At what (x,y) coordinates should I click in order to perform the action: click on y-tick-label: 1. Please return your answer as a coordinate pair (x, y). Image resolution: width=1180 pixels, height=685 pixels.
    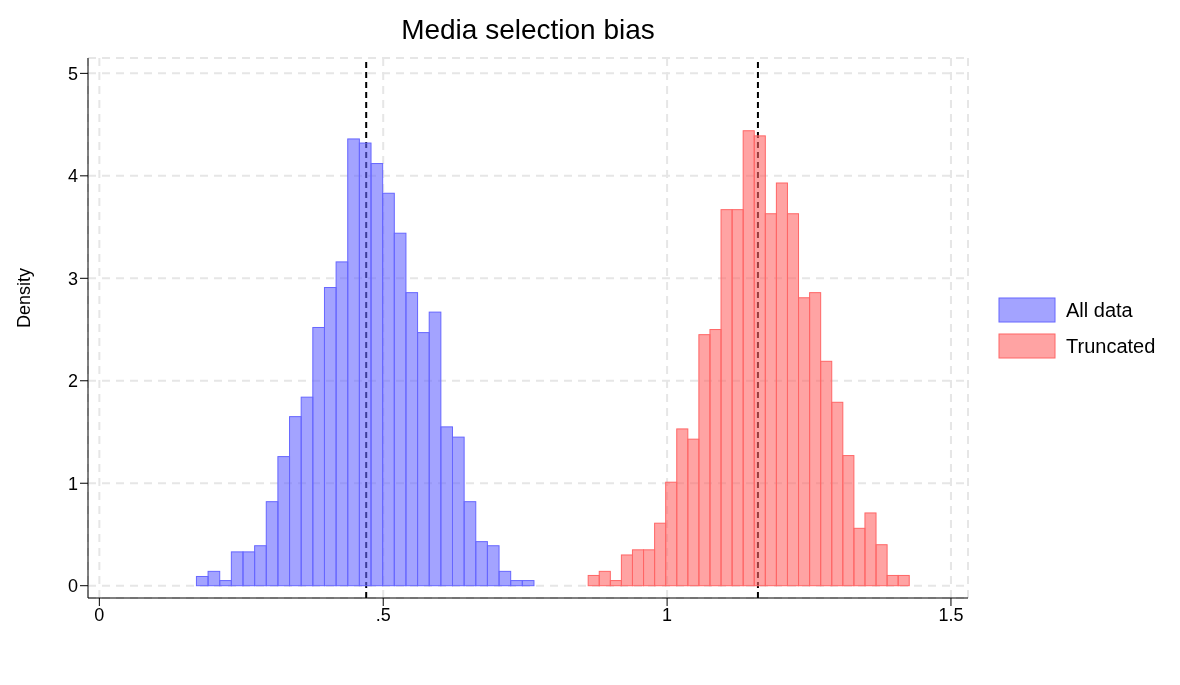
    Looking at the image, I should click on (72, 483).